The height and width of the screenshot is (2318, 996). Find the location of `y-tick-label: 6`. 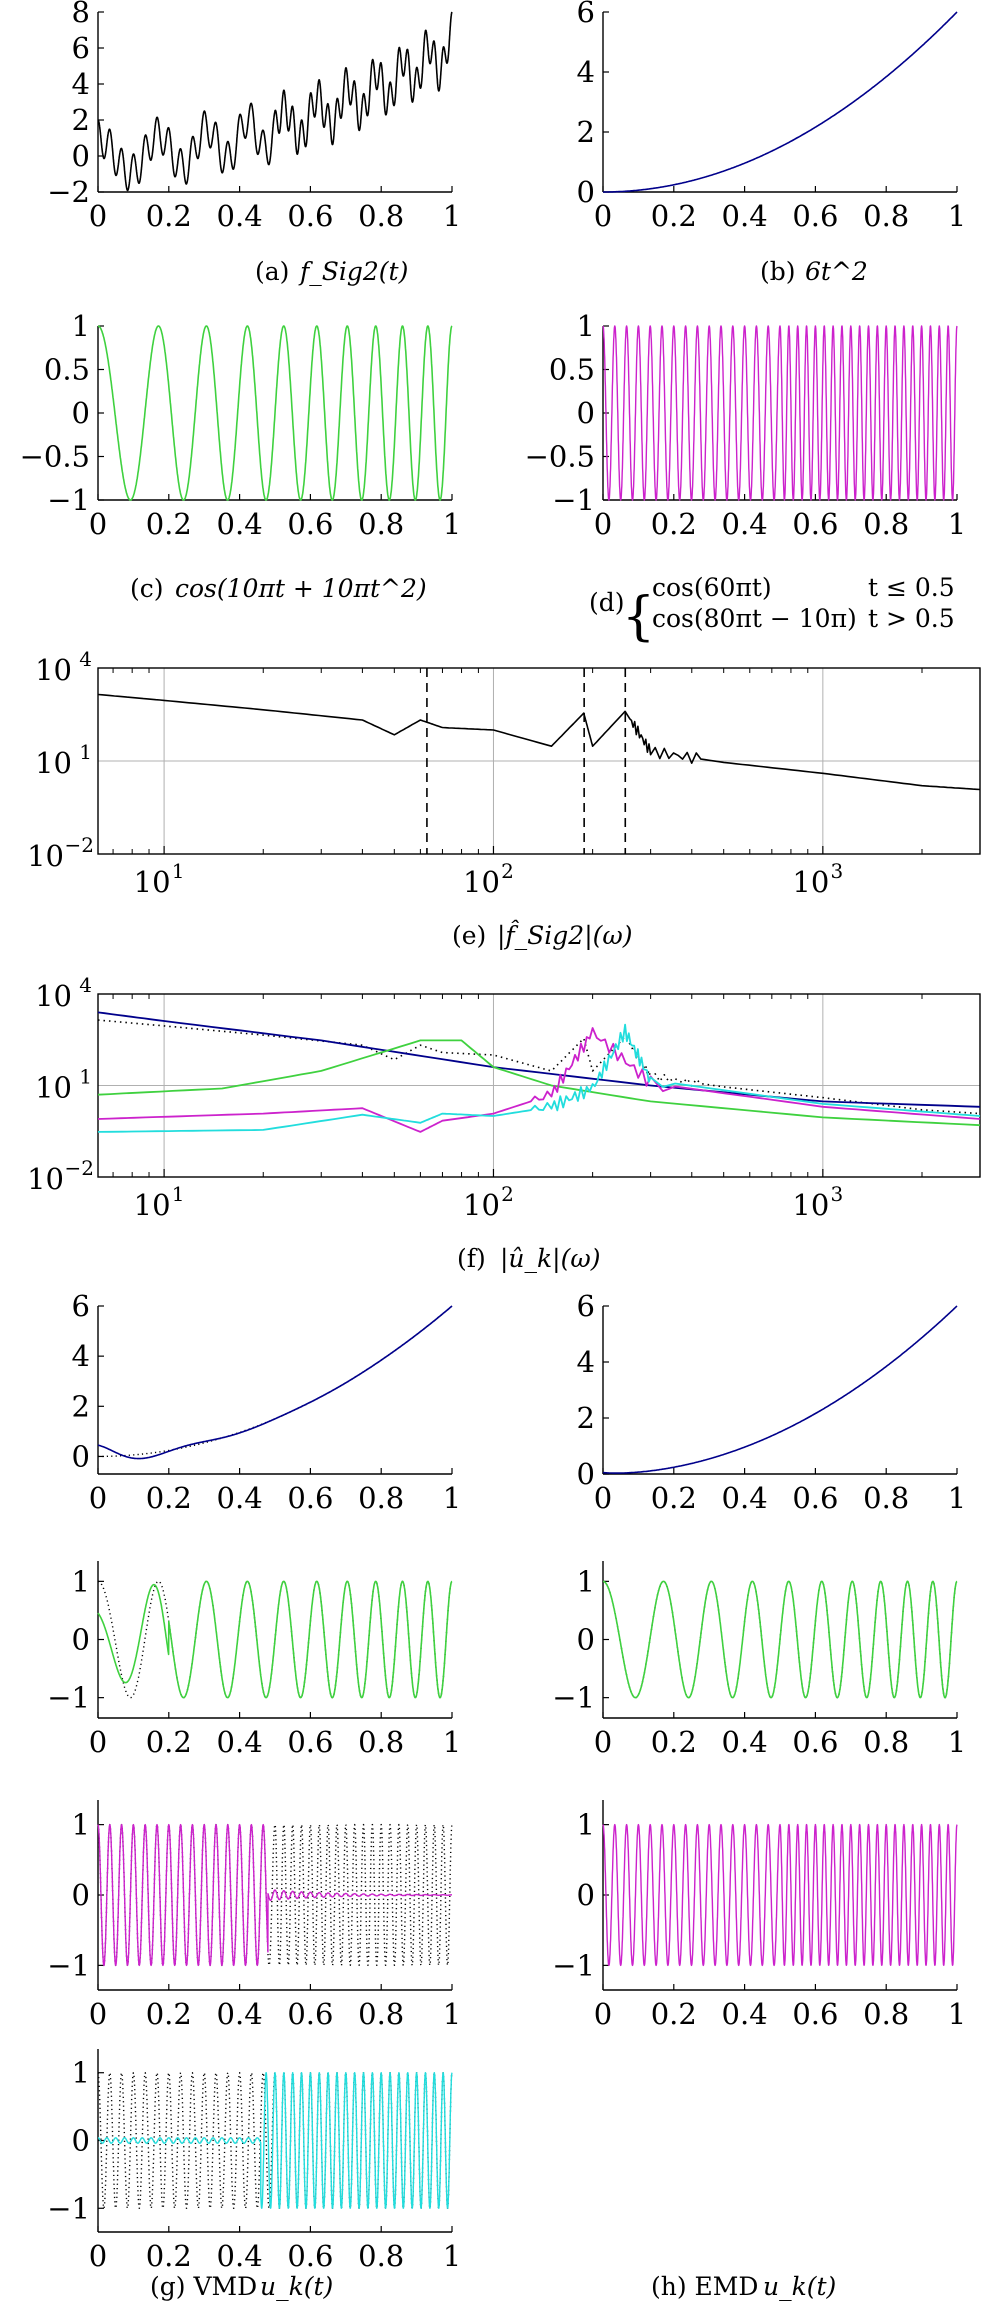

y-tick-label: 6 is located at coordinates (586, 1306).